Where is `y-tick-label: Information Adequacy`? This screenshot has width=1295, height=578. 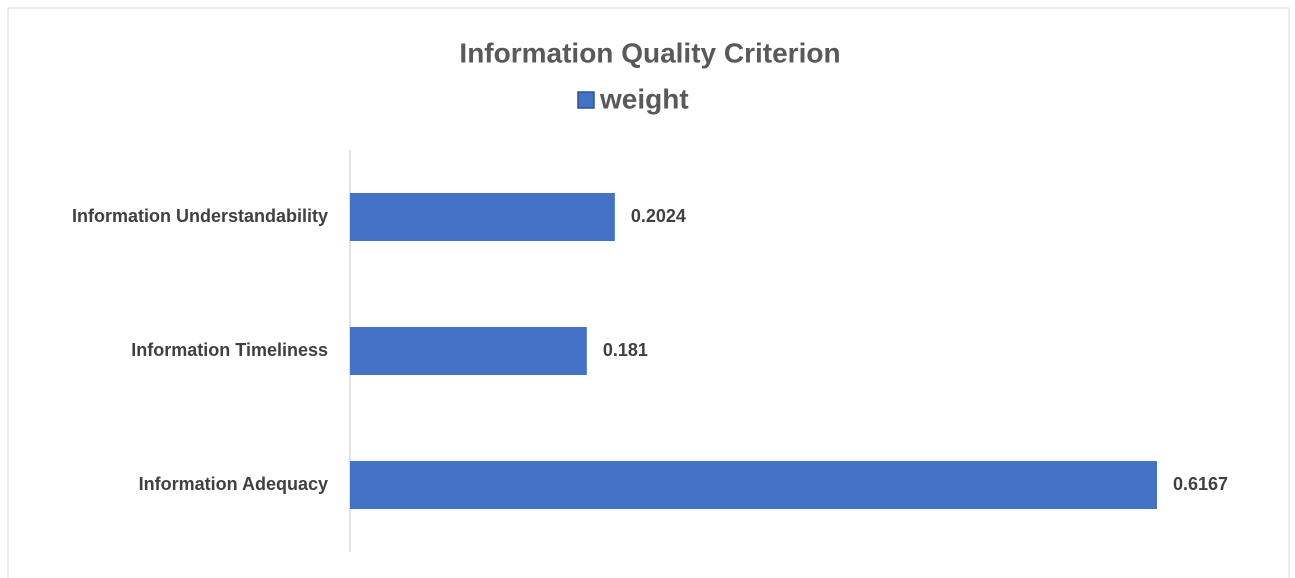
y-tick-label: Information Adequacy is located at coordinates (233, 484).